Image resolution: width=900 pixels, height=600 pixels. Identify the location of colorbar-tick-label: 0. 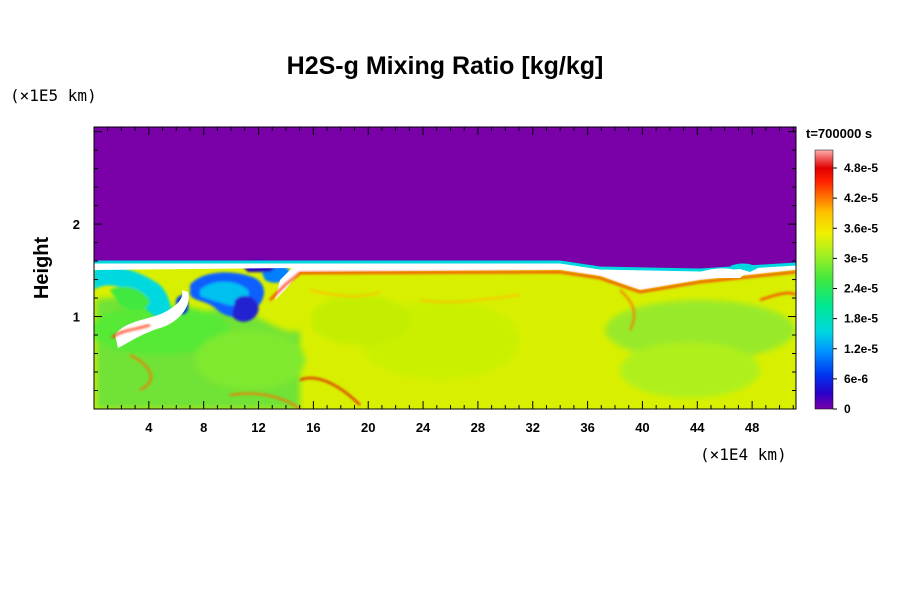
(847, 409).